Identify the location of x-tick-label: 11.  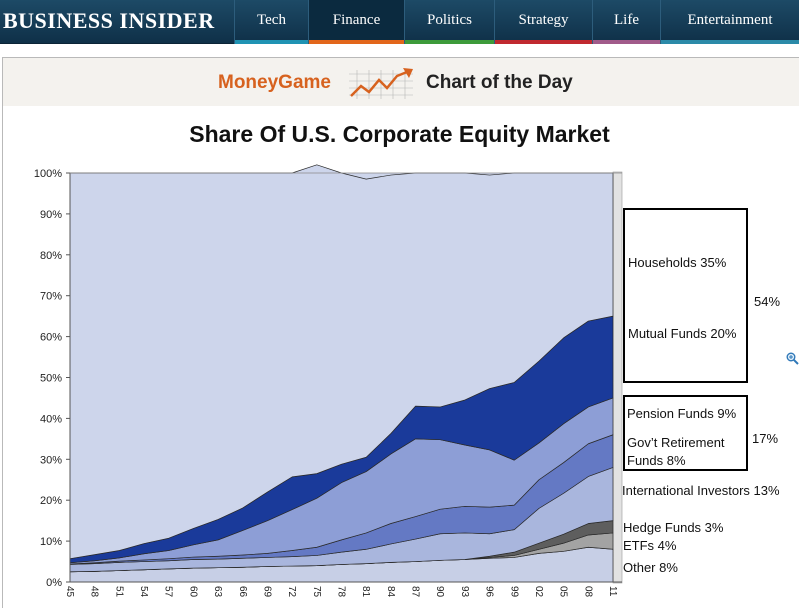
(612, 591).